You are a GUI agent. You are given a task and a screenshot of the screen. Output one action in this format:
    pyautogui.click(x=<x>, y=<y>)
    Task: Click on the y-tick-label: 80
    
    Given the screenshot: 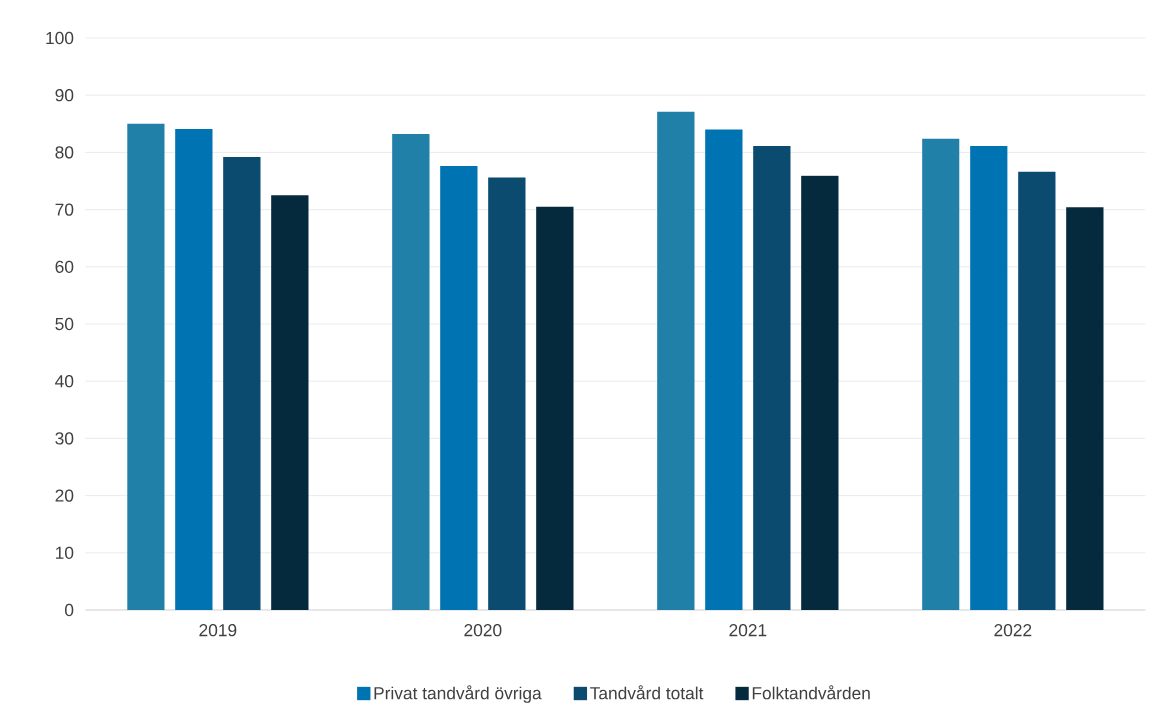 What is the action you would take?
    pyautogui.click(x=64, y=152)
    